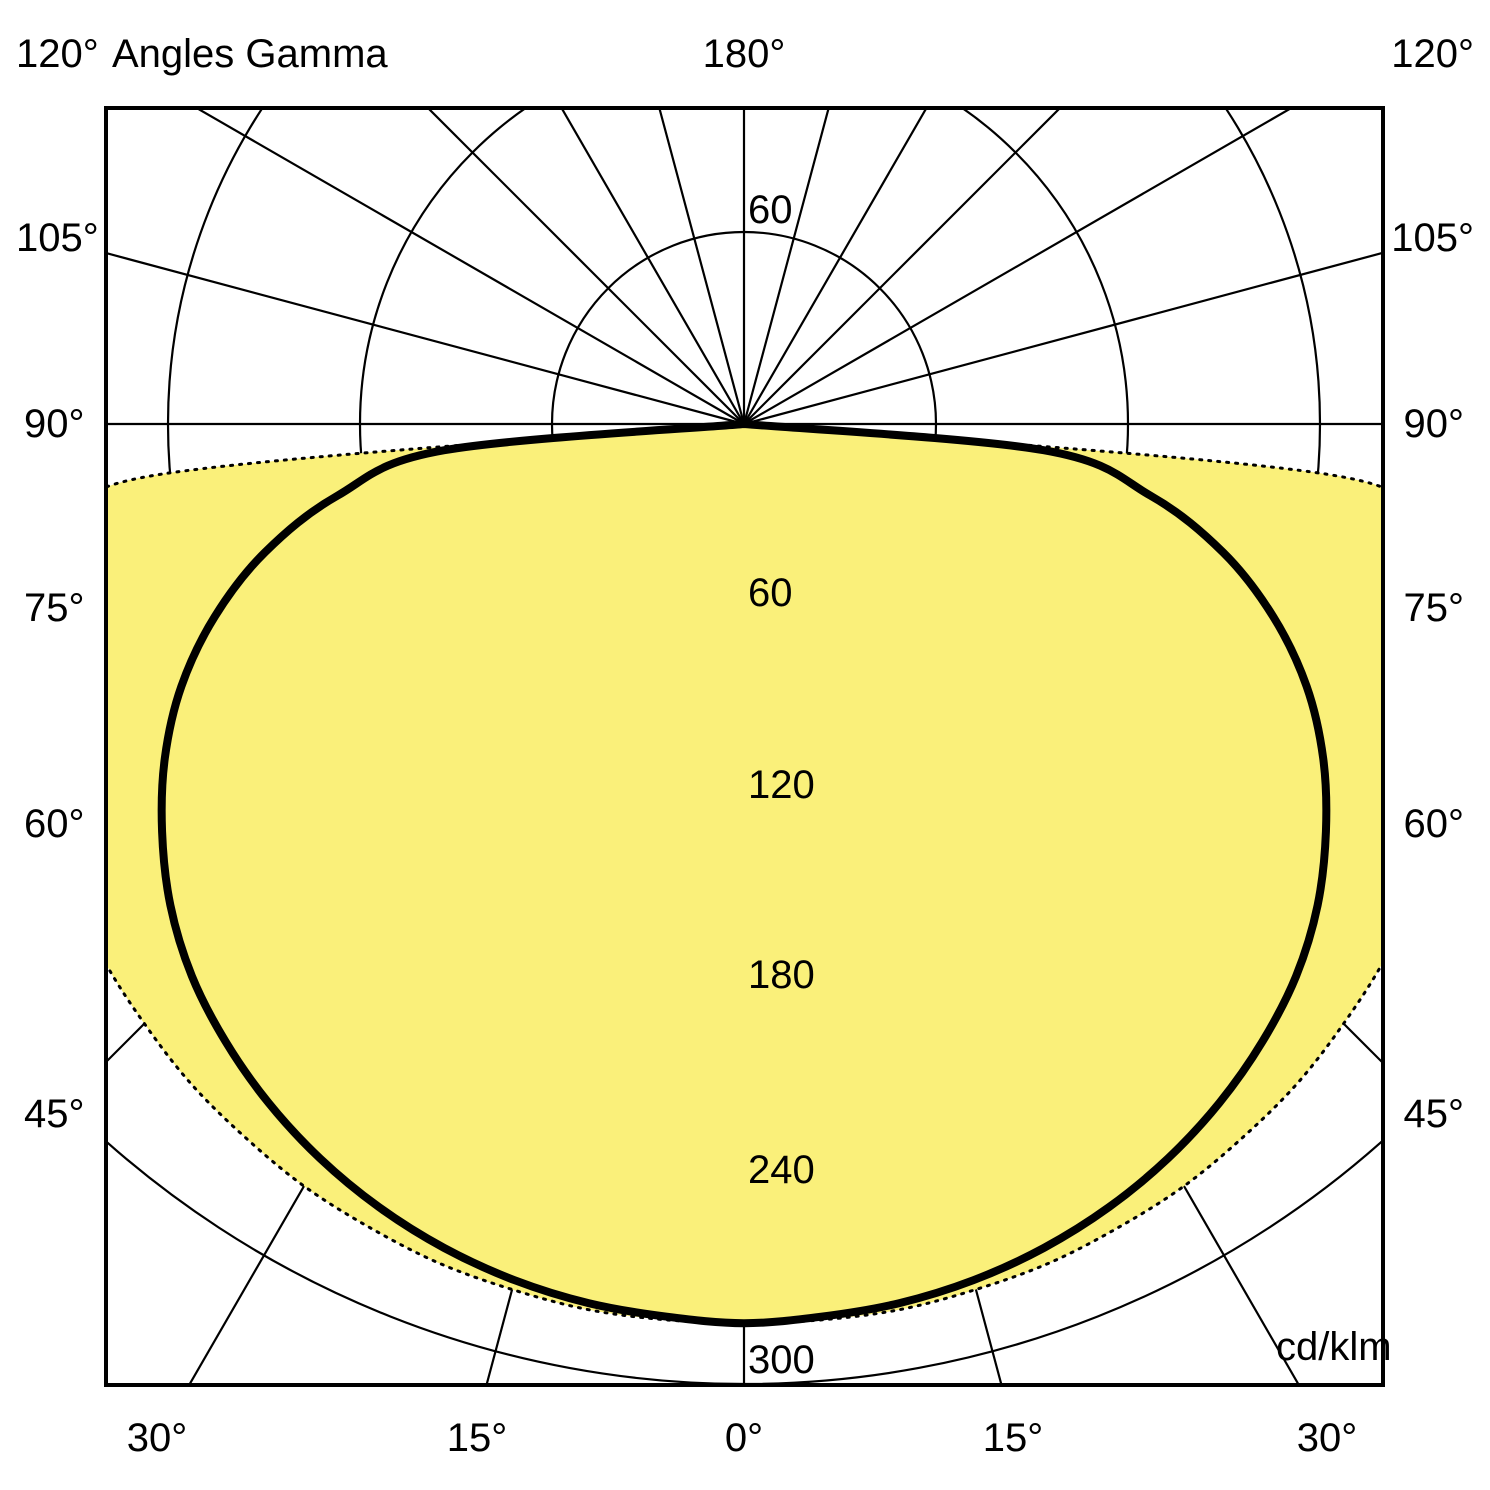  I want to click on radial-label-60-upper: 60, so click(770, 210).